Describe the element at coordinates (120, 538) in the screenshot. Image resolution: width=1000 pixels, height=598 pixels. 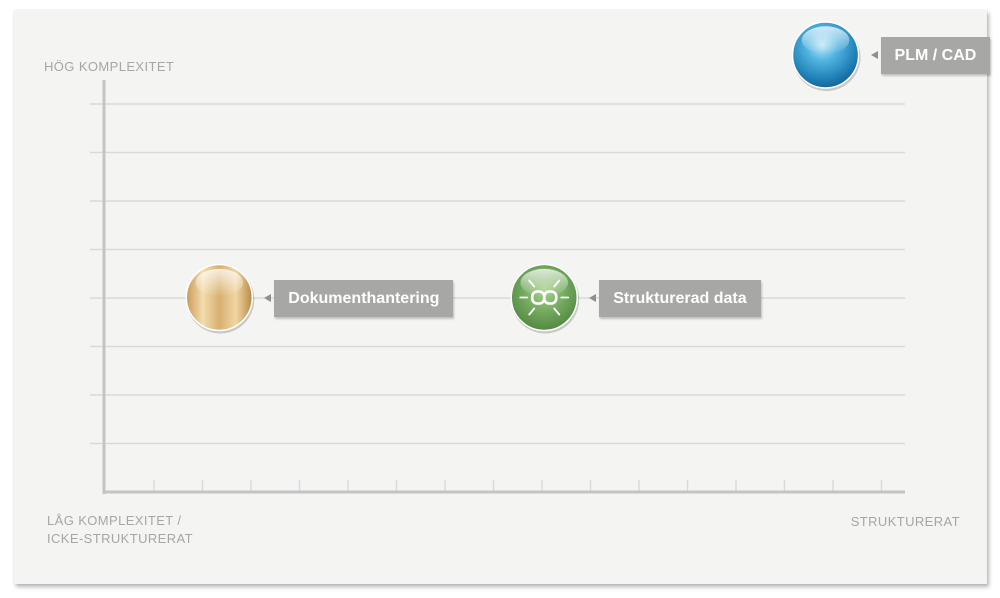
I see `x-axis-low-label-line-2: ICKE-STRUKTURERAT` at that location.